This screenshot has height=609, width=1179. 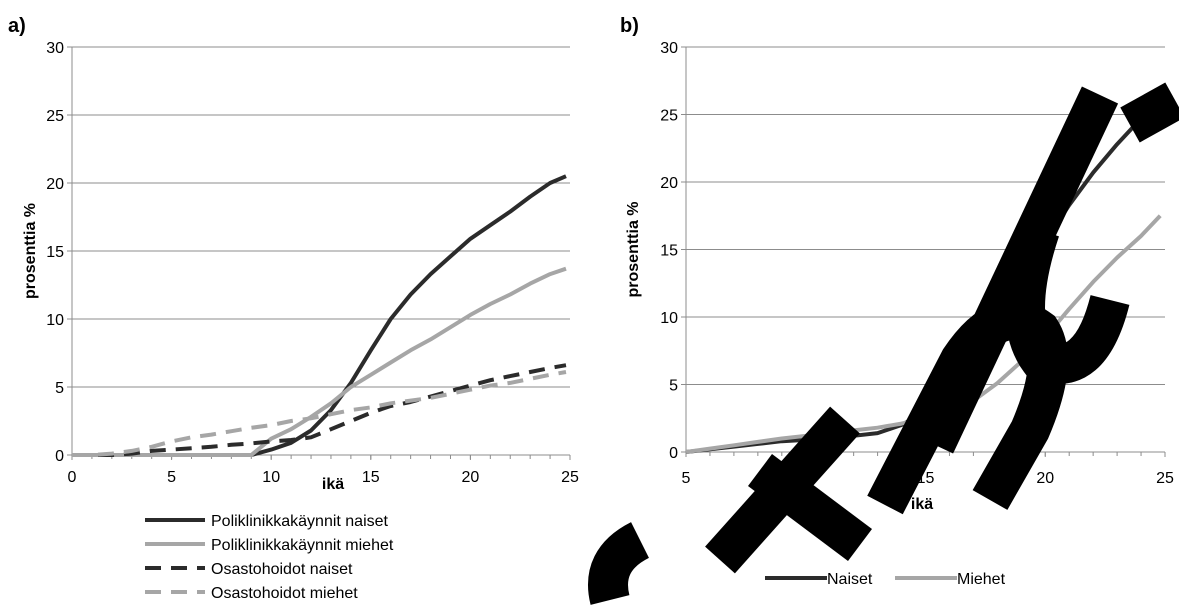 What do you see at coordinates (850, 579) in the screenshot?
I see `legend-label: Naiset` at bounding box center [850, 579].